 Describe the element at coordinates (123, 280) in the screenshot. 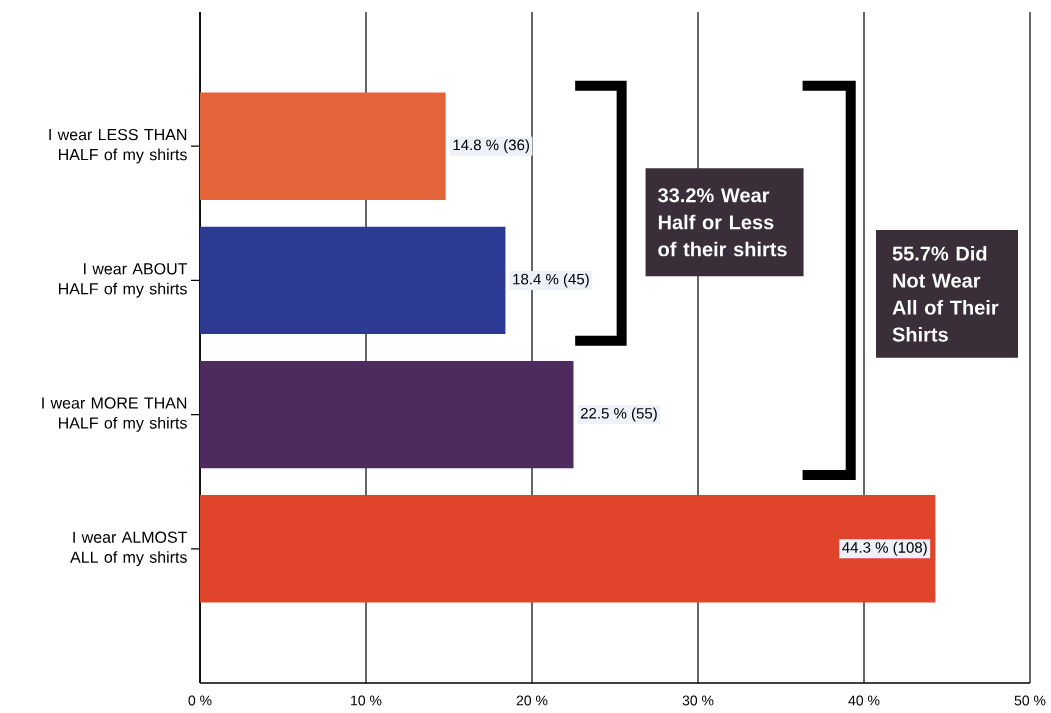

I see `y-tick-label: I wear ABOUT HALF of my shirts` at that location.